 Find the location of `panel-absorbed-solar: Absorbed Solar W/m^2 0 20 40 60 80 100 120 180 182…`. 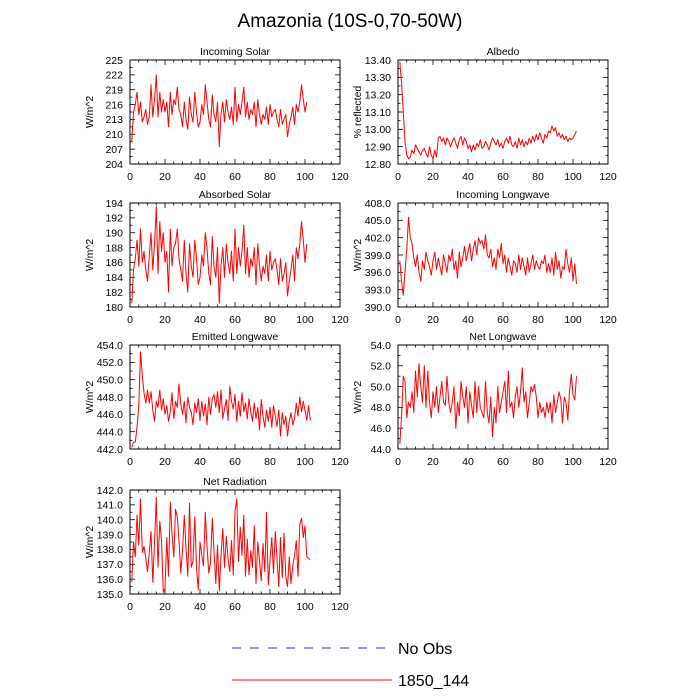

panel-absorbed-solar: Absorbed Solar W/m^2 0 20 40 60 80 100 120 180 182… is located at coordinates (216, 257).